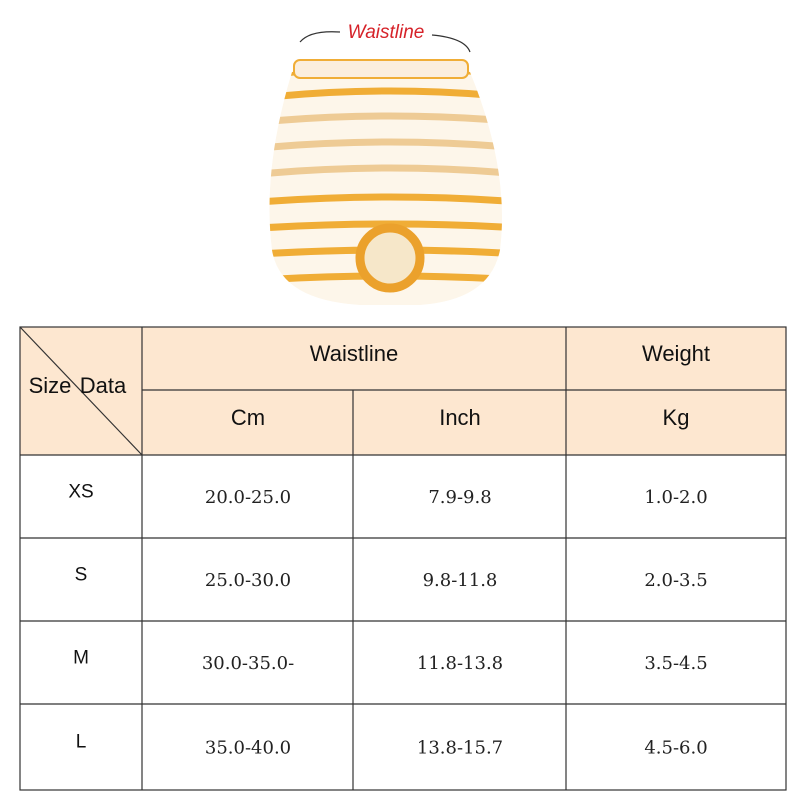 Image resolution: width=800 pixels, height=800 pixels. Describe the element at coordinates (460, 580) in the screenshot. I see `value-cell: 9.8-11.8` at that location.